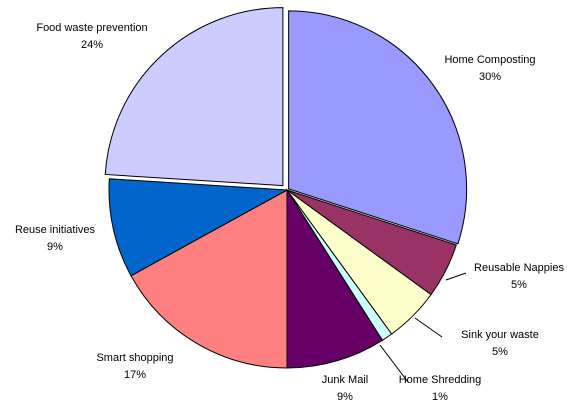 The width and height of the screenshot is (571, 401). I want to click on slice-label: Junk Mail, so click(345, 380).